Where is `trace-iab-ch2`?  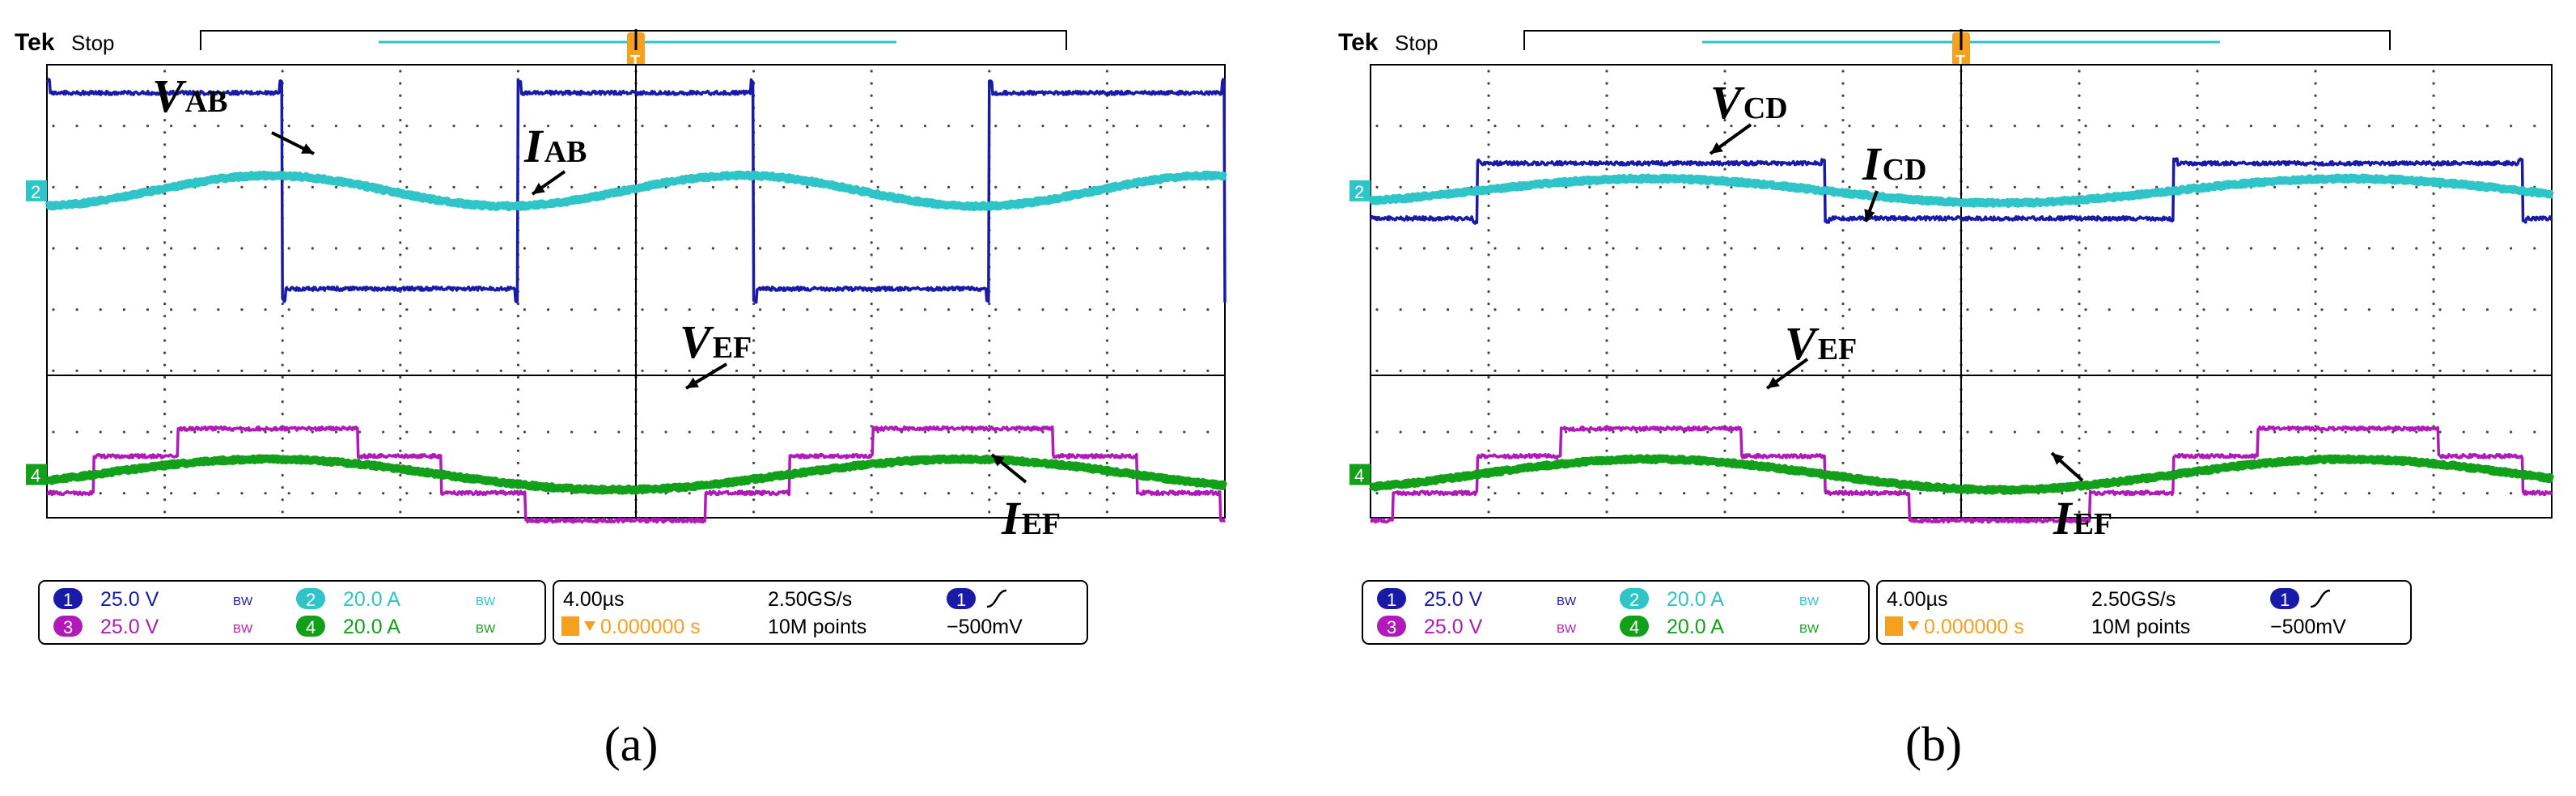 trace-iab-ch2 is located at coordinates (636, 191).